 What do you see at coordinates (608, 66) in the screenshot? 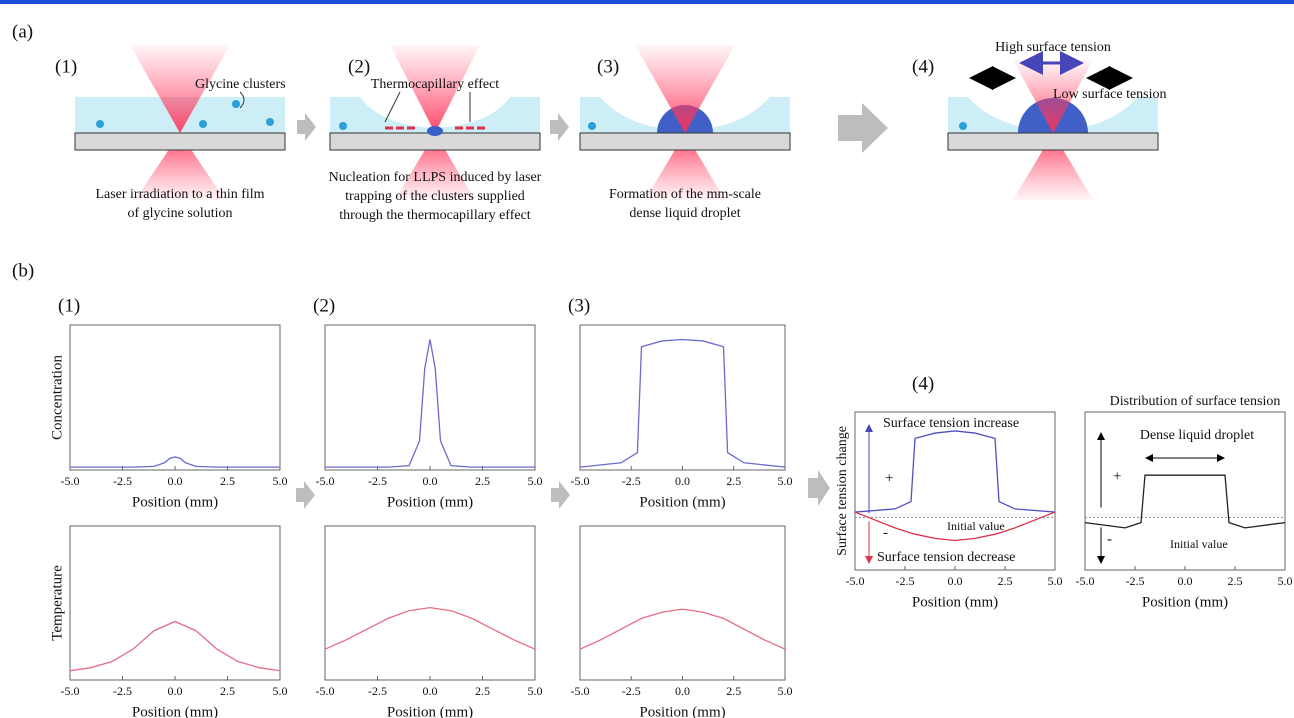
I see `step-label: (3)` at bounding box center [608, 66].